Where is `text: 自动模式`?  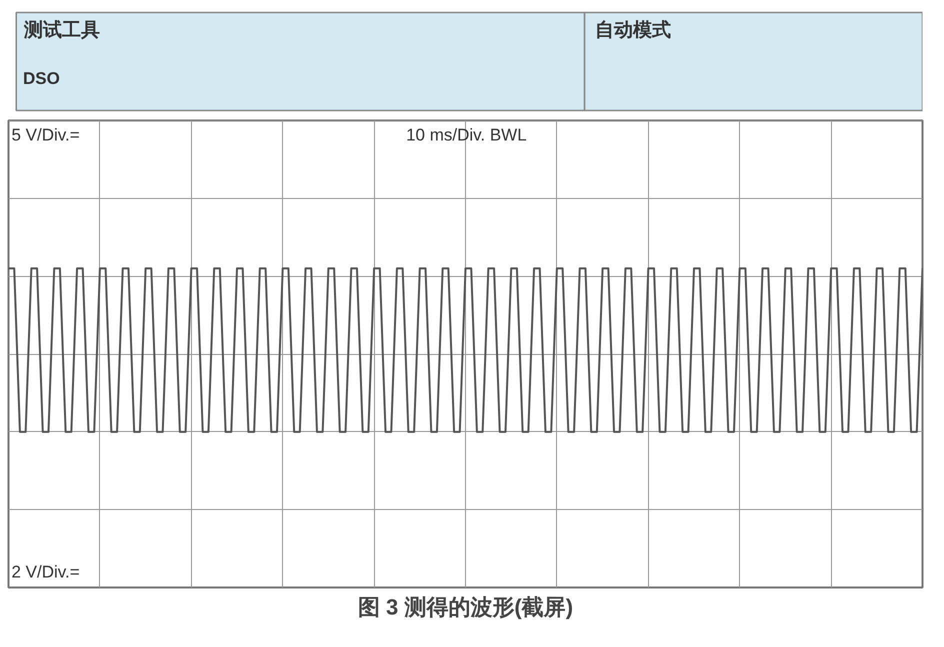 text: 自动模式 is located at coordinates (633, 30).